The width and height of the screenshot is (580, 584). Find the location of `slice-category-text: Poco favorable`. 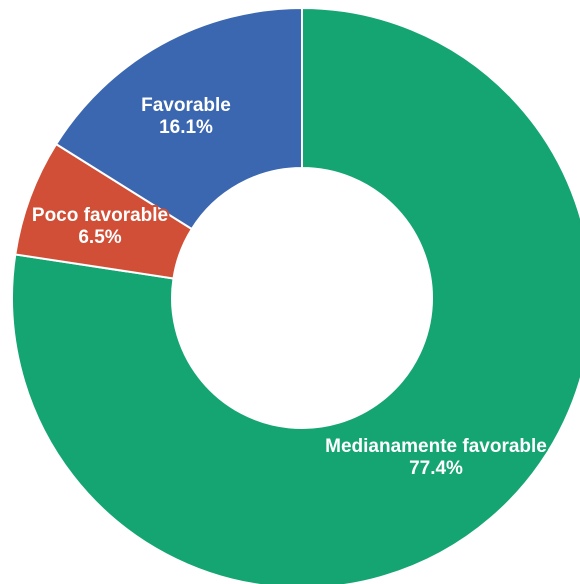

slice-category-text: Poco favorable is located at coordinates (100, 215).